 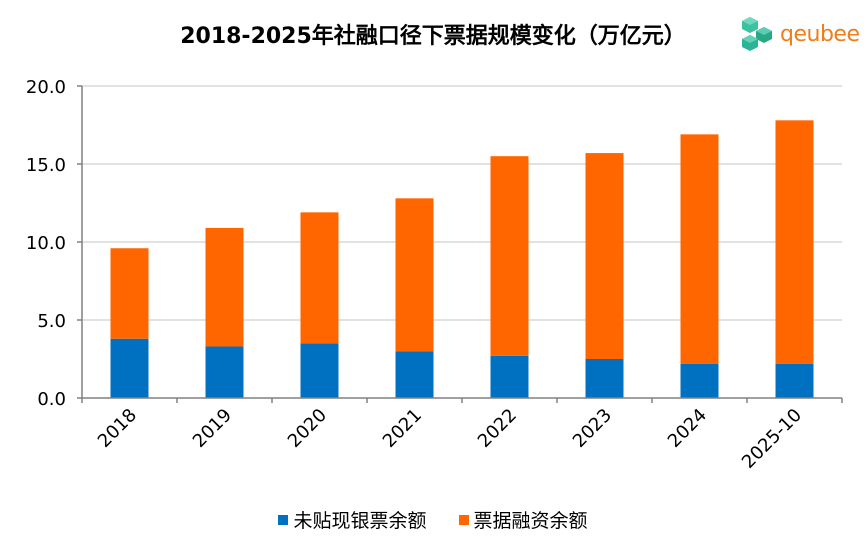 I want to click on bar-billFinancing-2024, so click(x=699, y=249).